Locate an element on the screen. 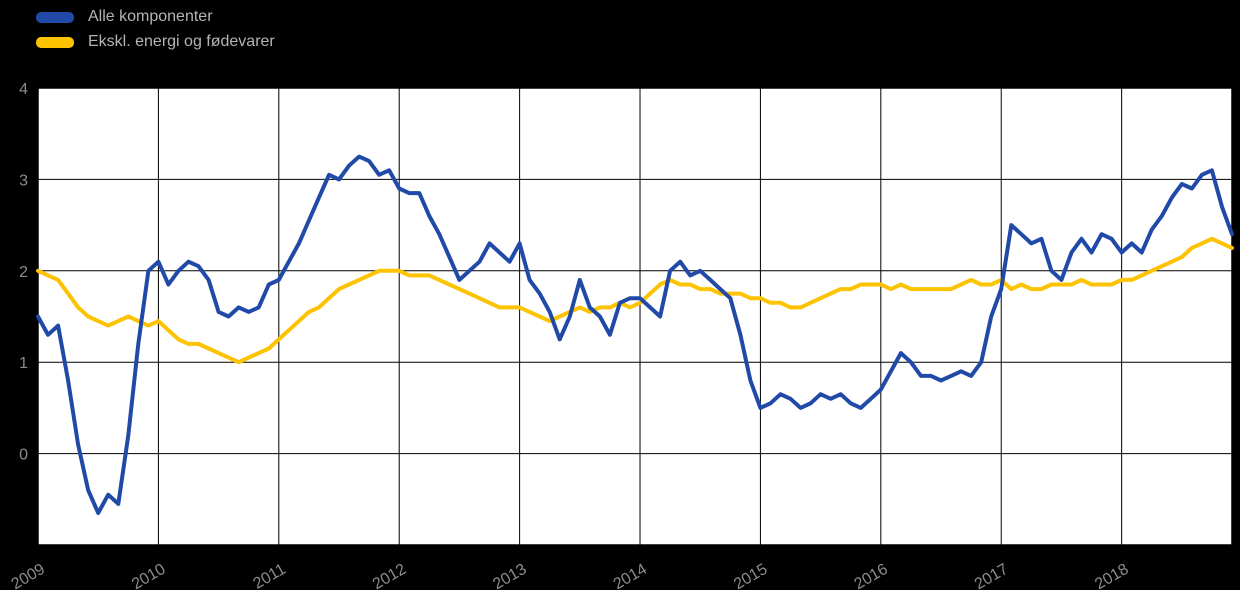 The width and height of the screenshot is (1240, 590). y-tick-label: 2 is located at coordinates (23, 272).